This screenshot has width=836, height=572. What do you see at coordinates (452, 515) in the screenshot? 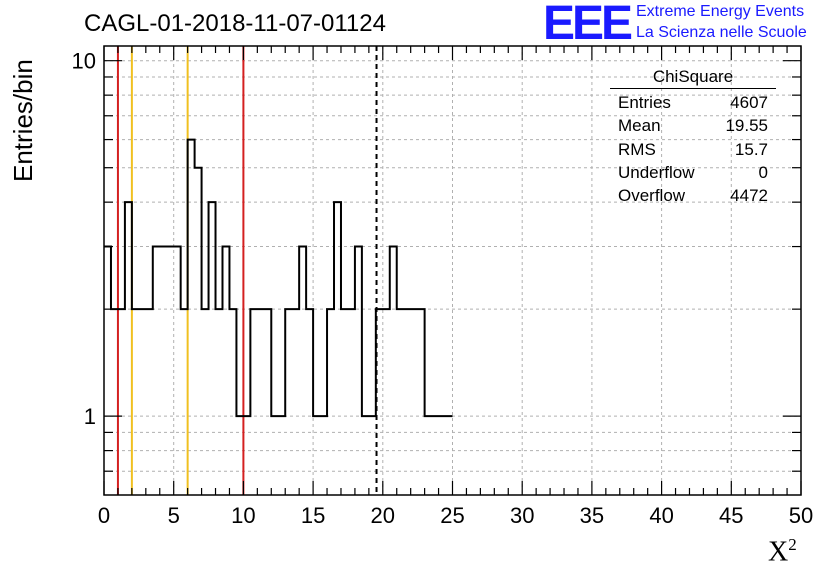
I see `x-tick-label: 25` at bounding box center [452, 515].